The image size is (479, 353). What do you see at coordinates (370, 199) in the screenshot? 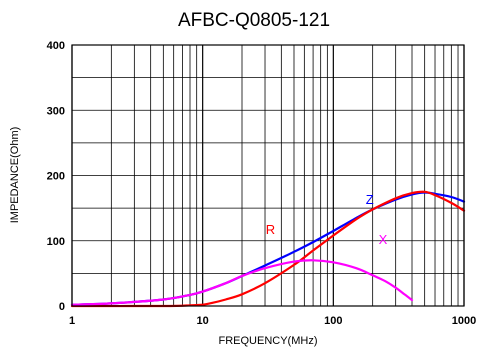
I see `series-label-z: Z` at bounding box center [370, 199].